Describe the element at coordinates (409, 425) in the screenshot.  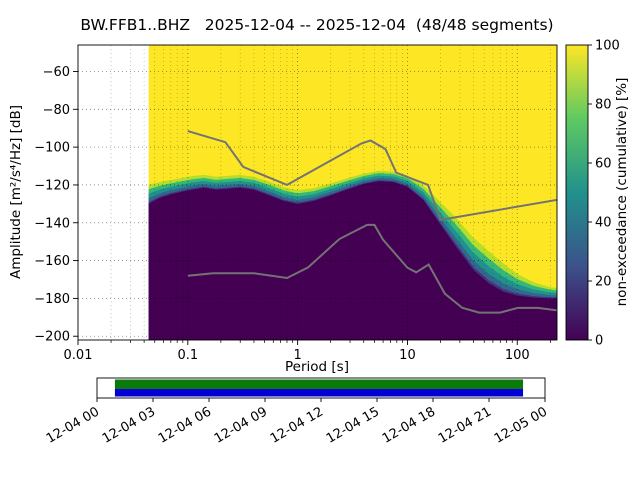
I see `timeline-tick-label: 12-04 18` at that location.